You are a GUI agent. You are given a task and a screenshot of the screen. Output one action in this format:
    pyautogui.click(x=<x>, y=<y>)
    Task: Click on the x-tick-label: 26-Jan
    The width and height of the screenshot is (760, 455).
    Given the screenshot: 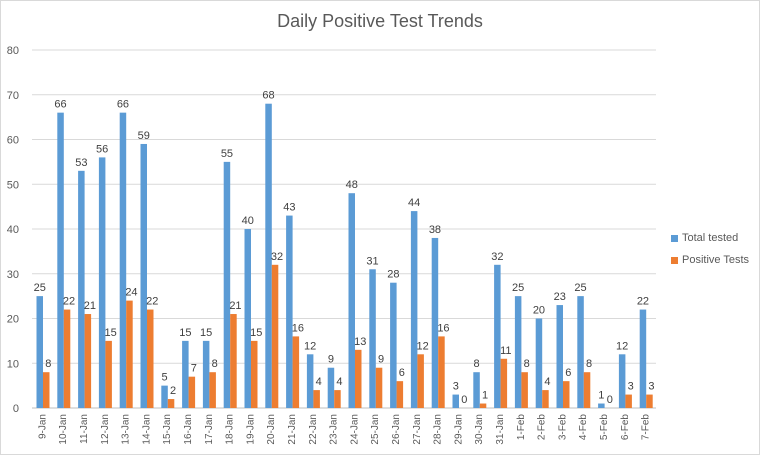 What is the action you would take?
    pyautogui.click(x=396, y=429)
    